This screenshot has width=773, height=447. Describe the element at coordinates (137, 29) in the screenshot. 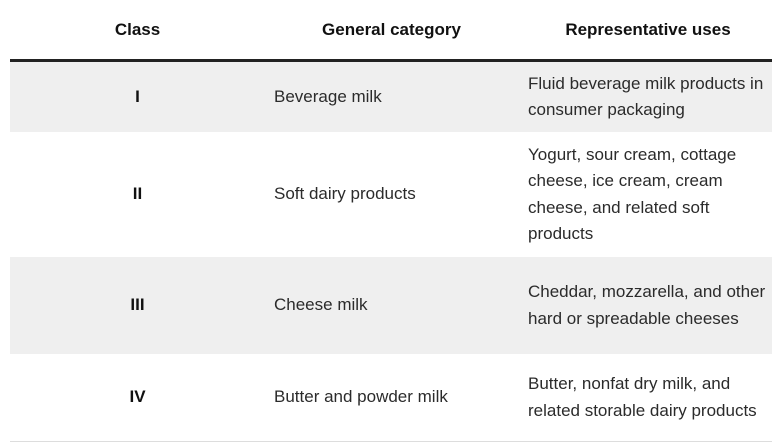

I see `column-header: Class` at that location.